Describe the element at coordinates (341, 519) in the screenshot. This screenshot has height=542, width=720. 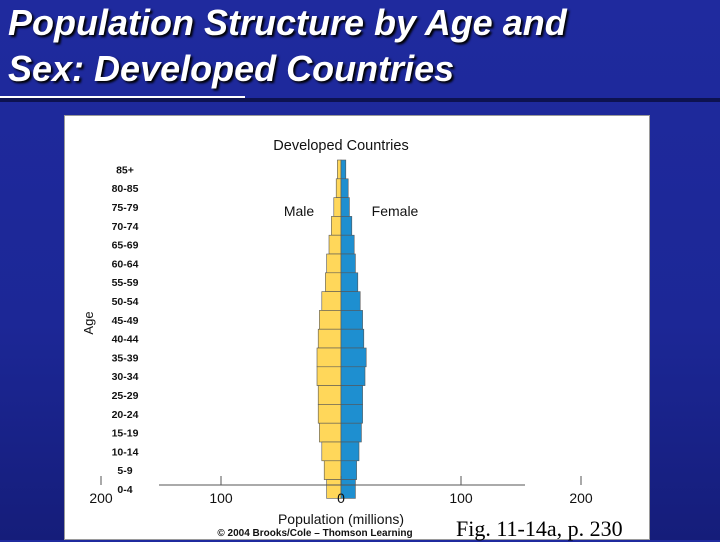
I see `x-axis-label: Population (millions)` at that location.